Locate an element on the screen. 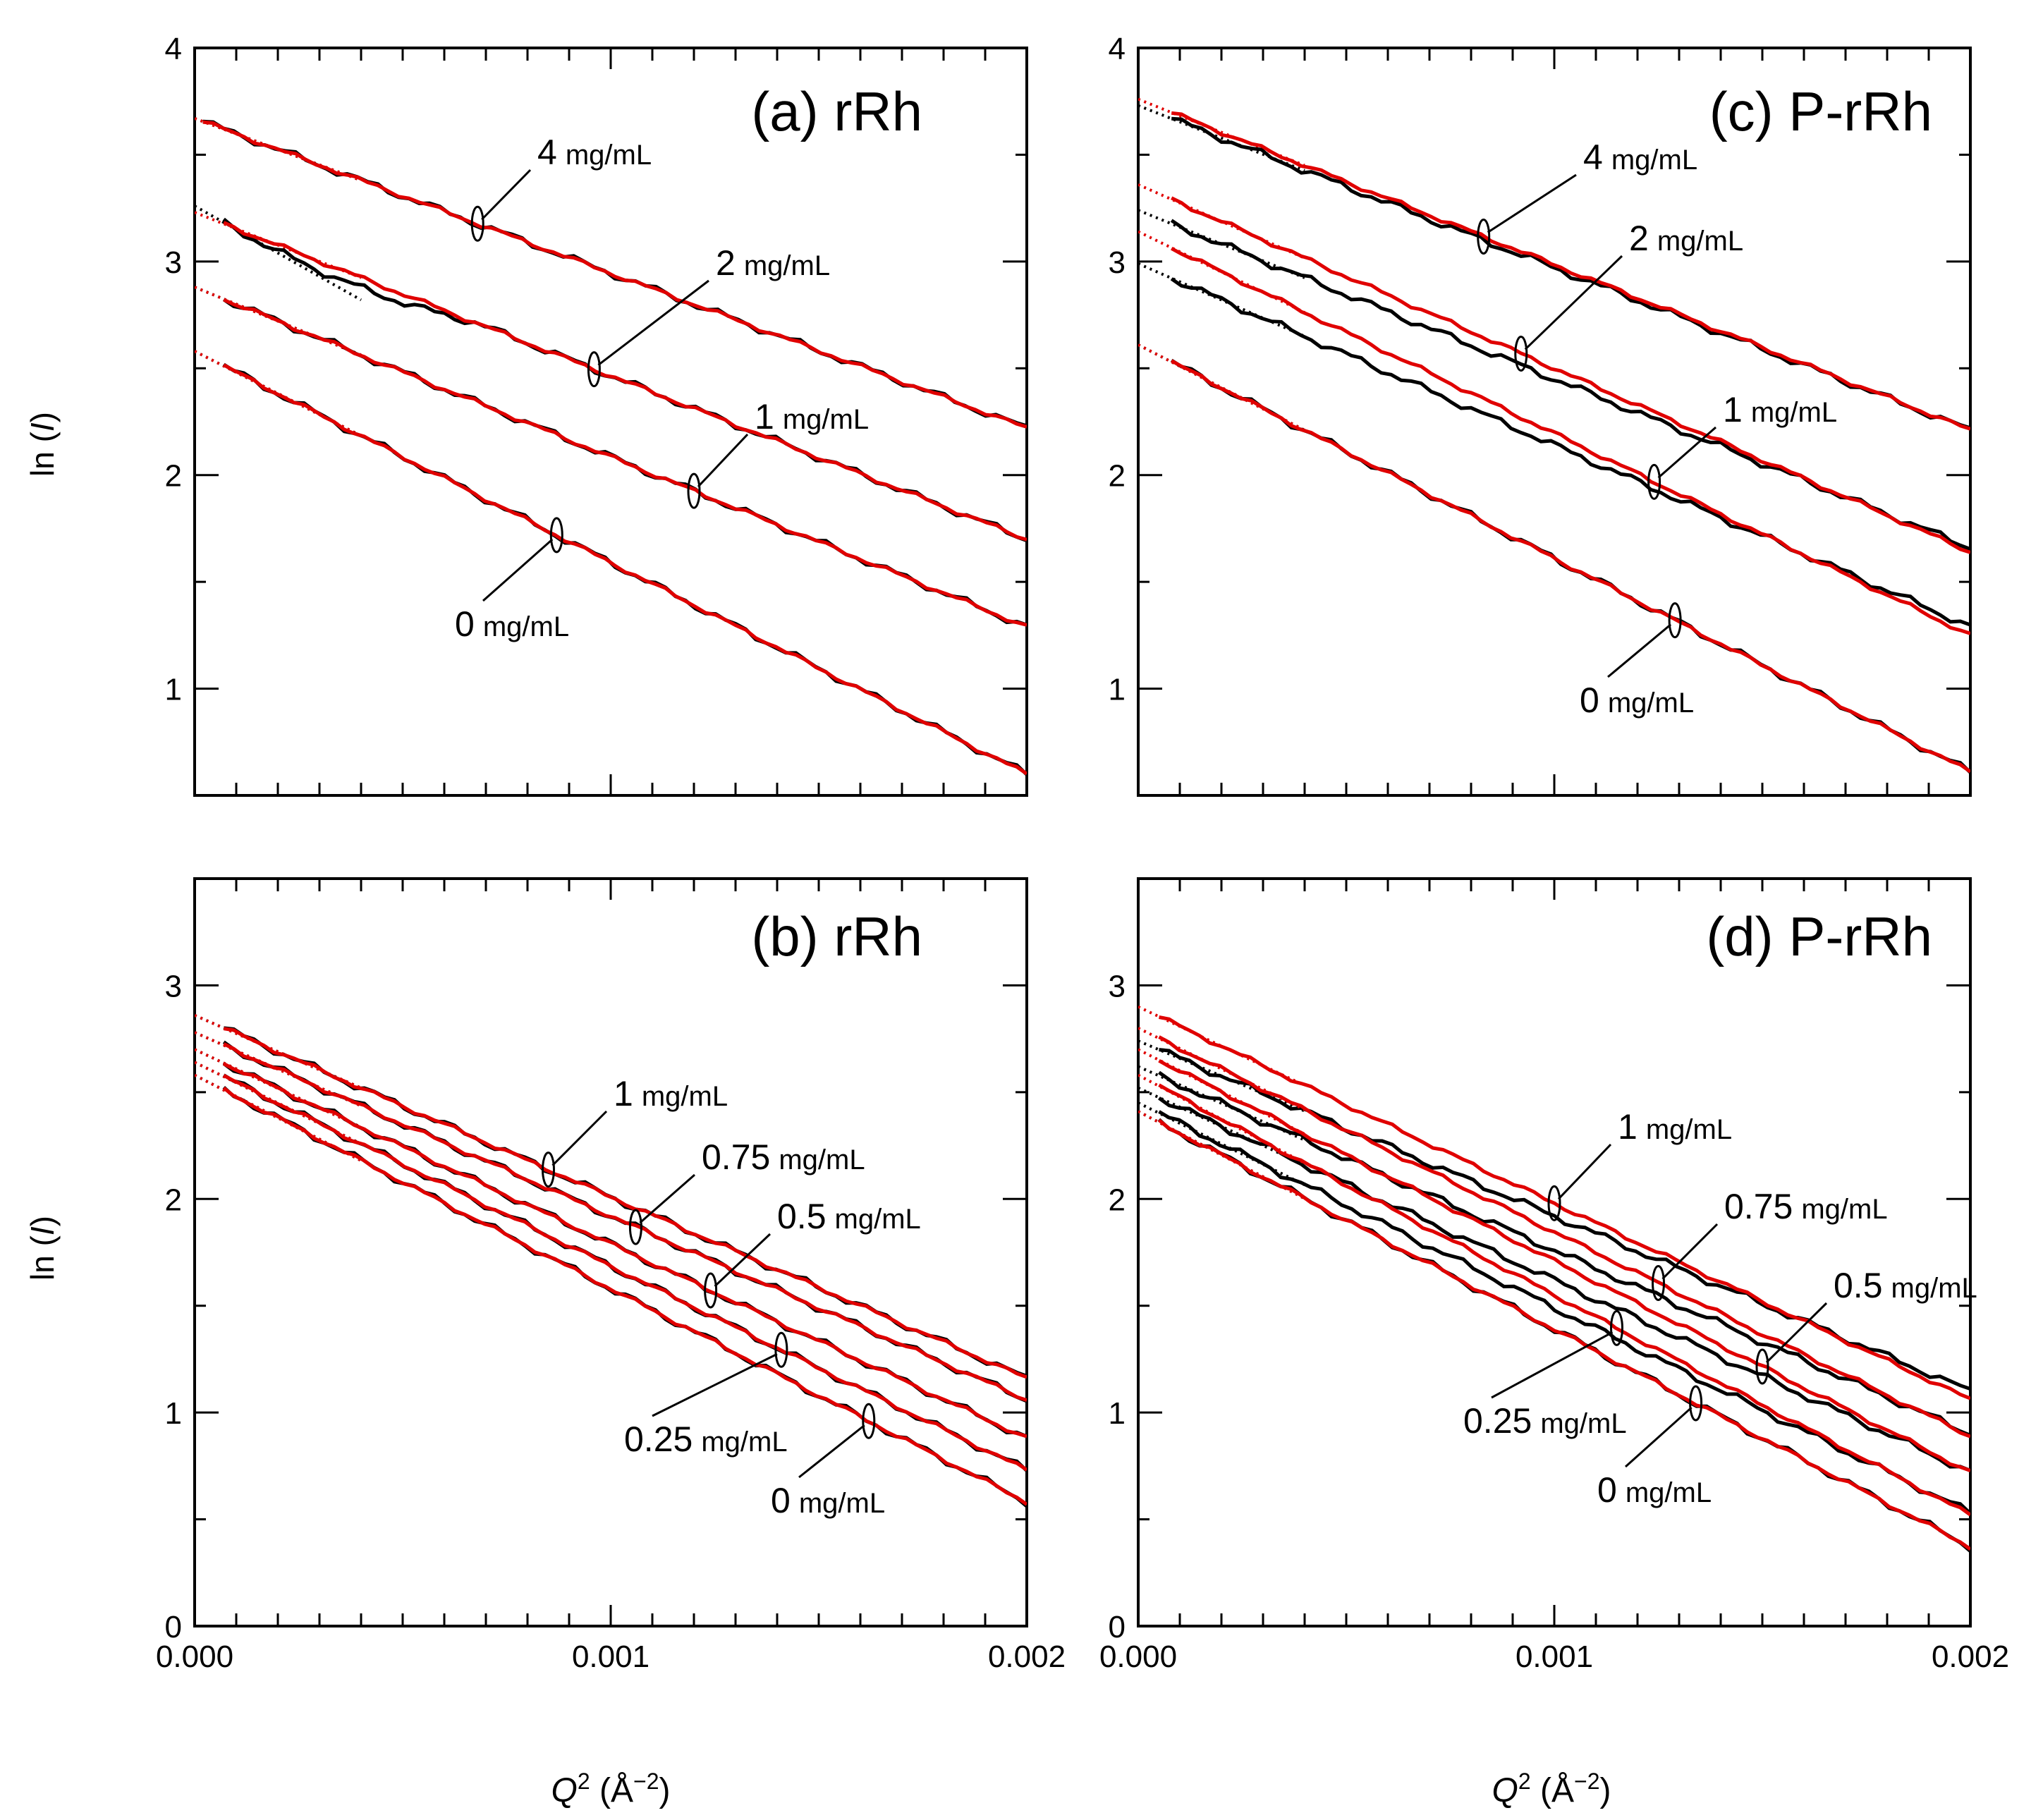 This screenshot has width=2043, height=1820. ylabel-prefix: ln ( is located at coordinates (43, 454).